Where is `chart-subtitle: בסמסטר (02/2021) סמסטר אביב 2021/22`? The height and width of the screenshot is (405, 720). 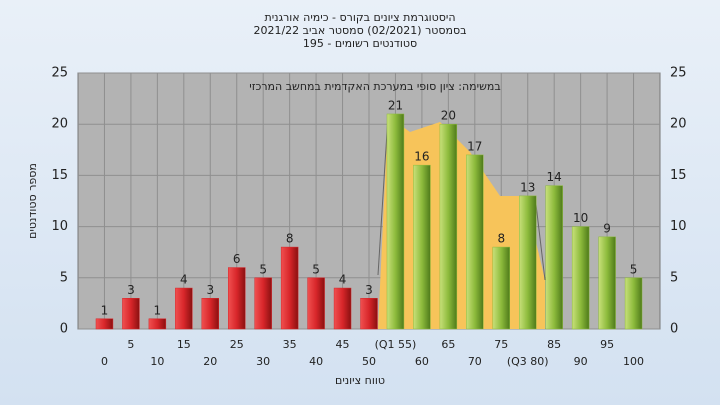 chart-subtitle: בסמסטר (02/2021) סמסטר אביב 2021/22 is located at coordinates (359, 30).